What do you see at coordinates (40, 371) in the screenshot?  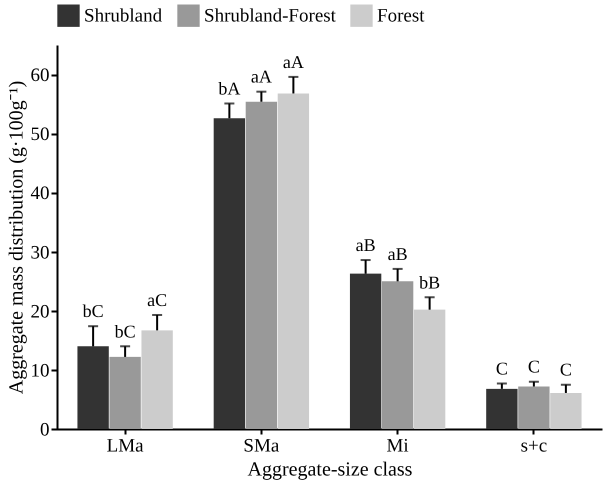 I see `y-tick-label: 10` at bounding box center [40, 371].